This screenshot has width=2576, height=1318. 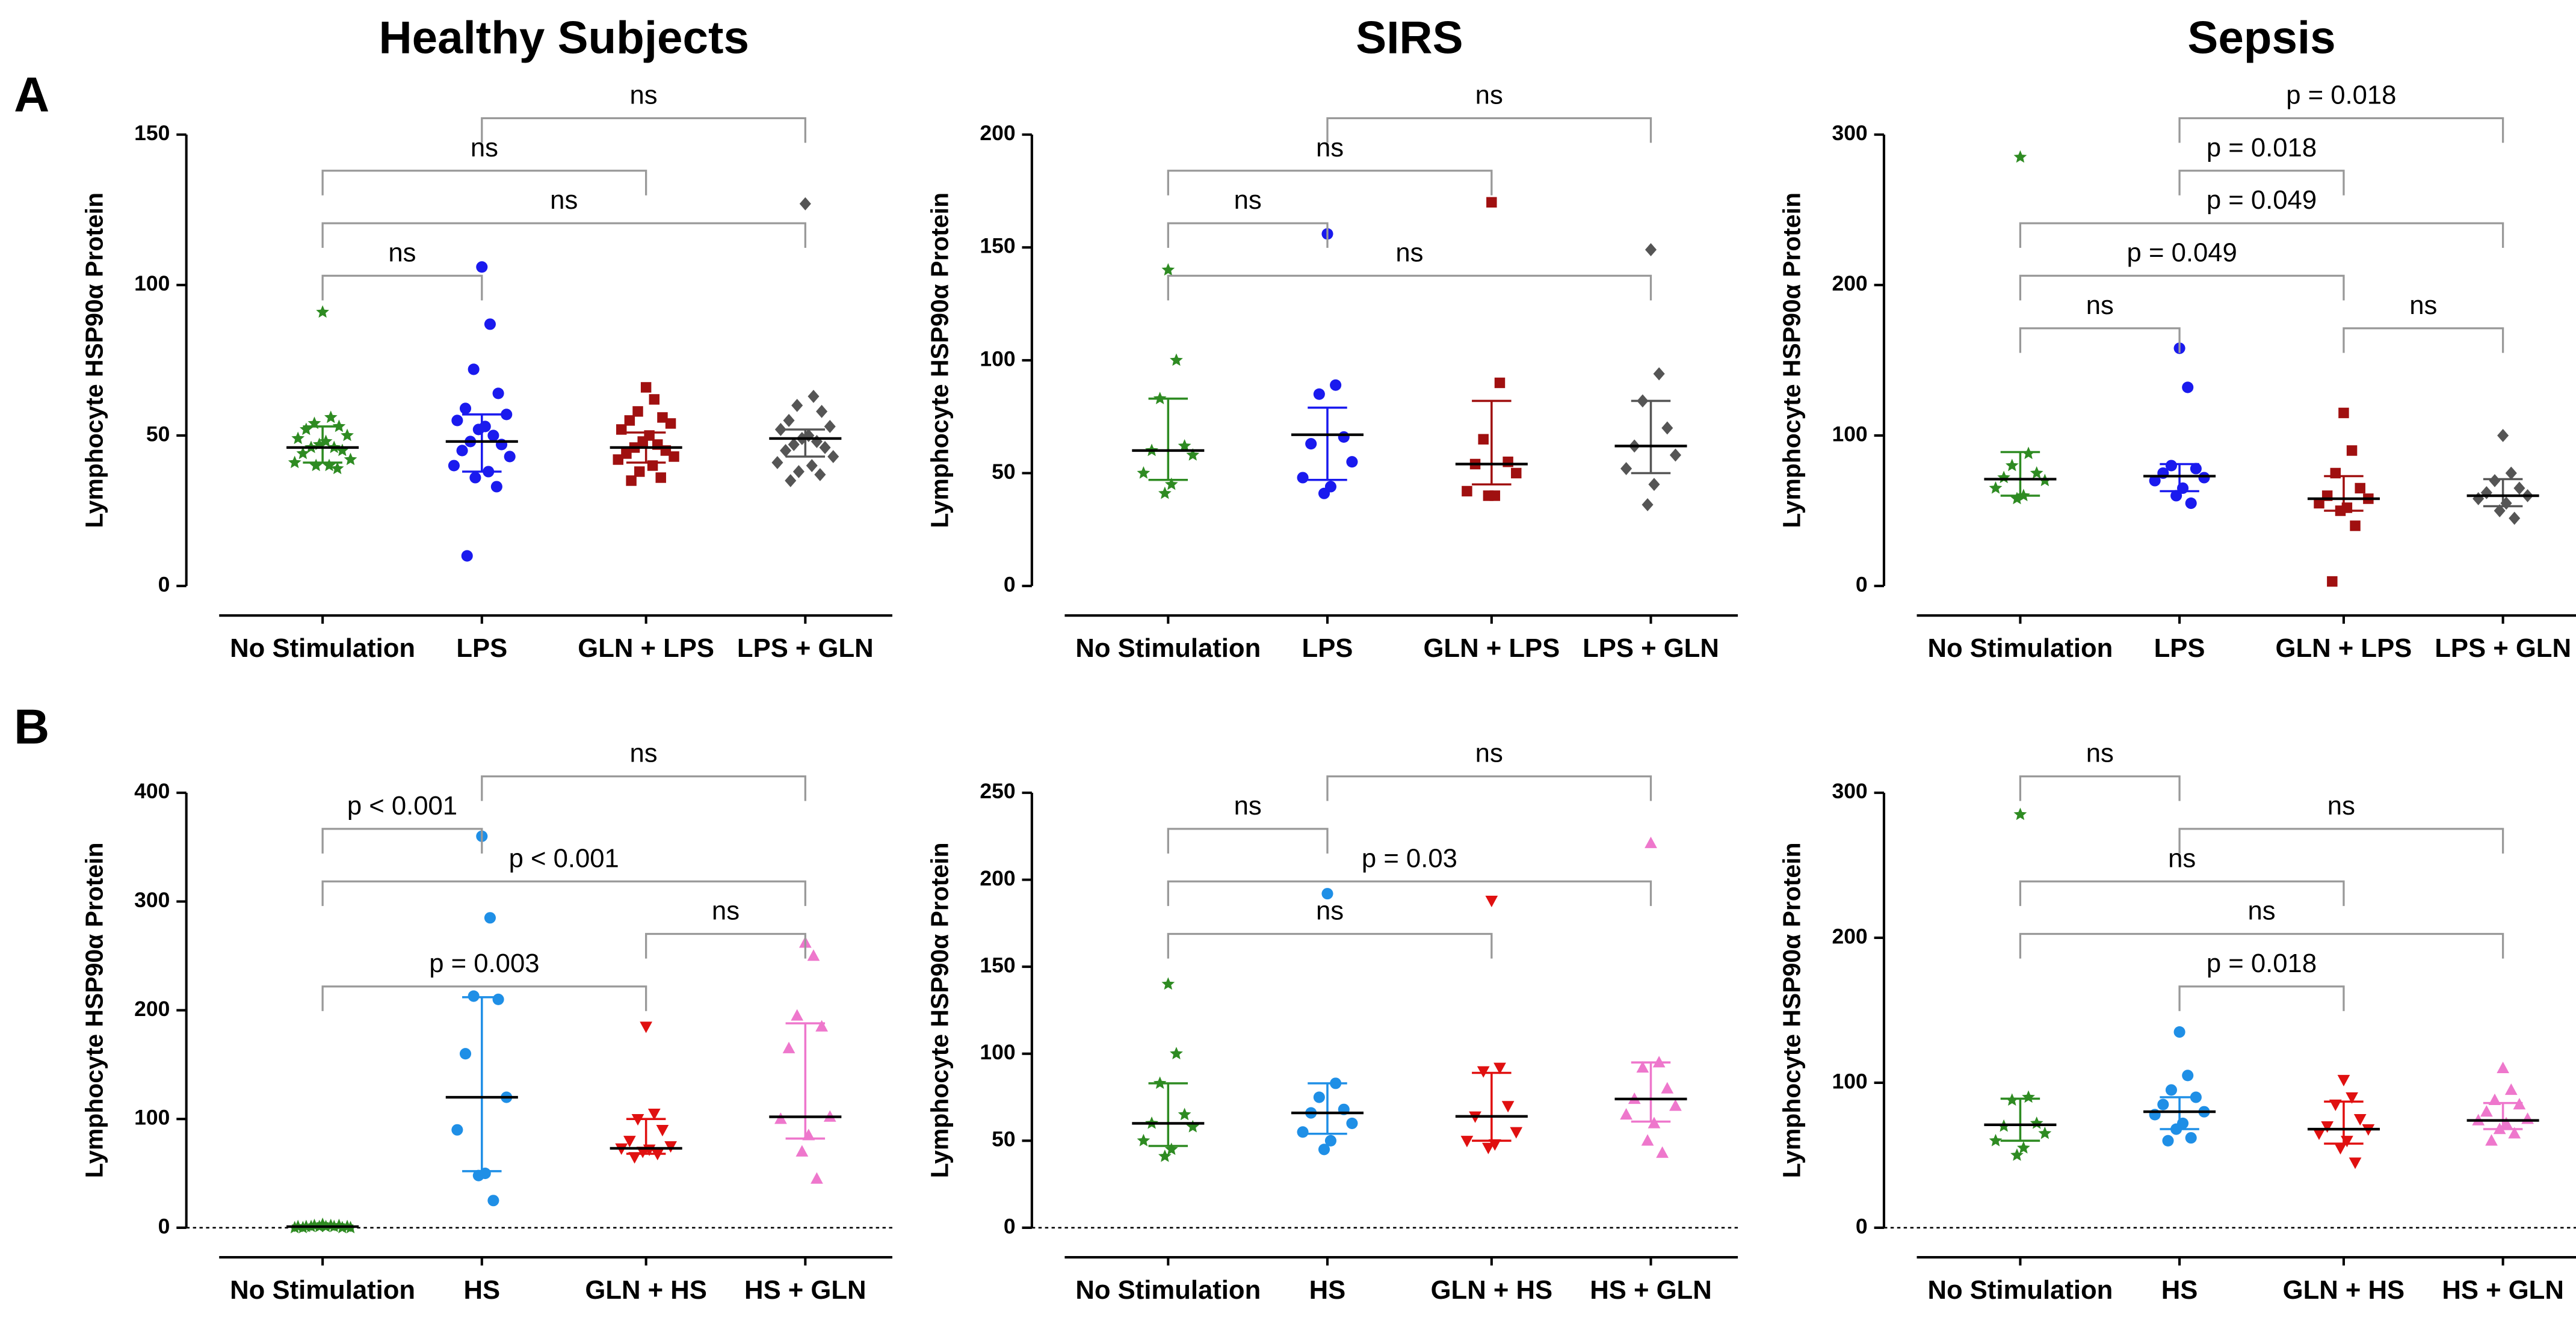 What do you see at coordinates (1650, 1290) in the screenshot?
I see `x-tick-label: HS + GLN` at bounding box center [1650, 1290].